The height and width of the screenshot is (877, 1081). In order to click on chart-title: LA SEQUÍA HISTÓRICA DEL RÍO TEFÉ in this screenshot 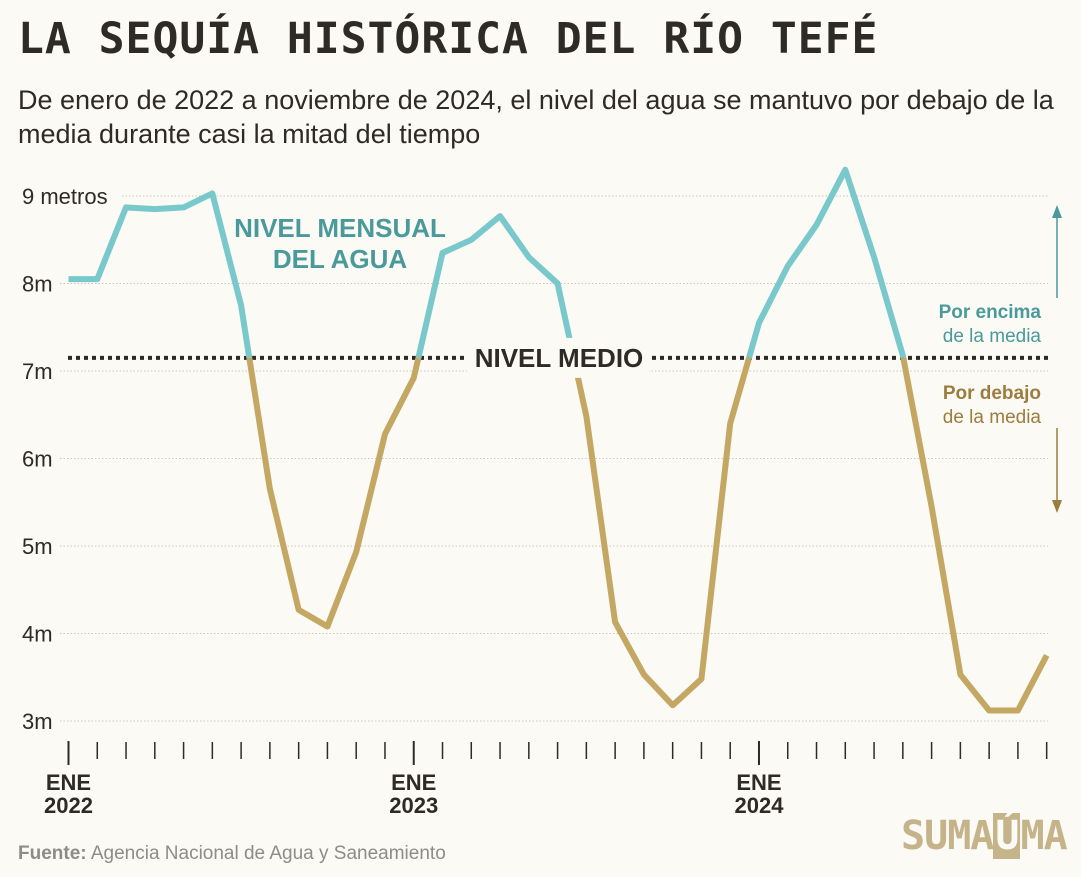, I will do `click(448, 39)`.